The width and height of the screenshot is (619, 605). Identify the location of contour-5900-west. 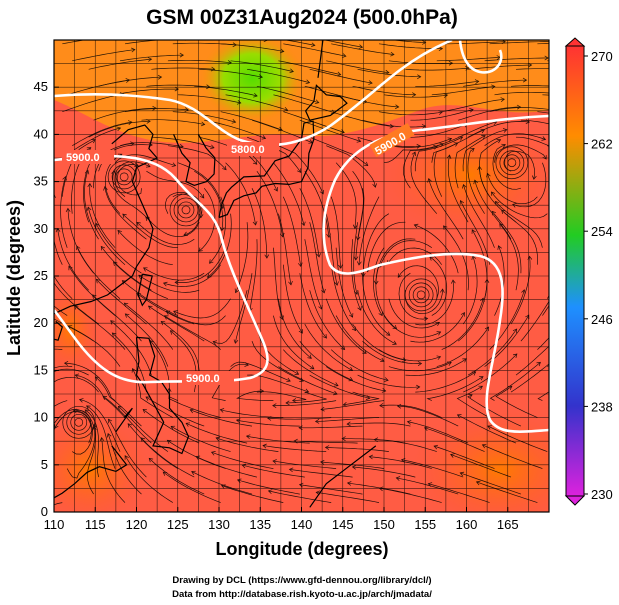
(161, 269).